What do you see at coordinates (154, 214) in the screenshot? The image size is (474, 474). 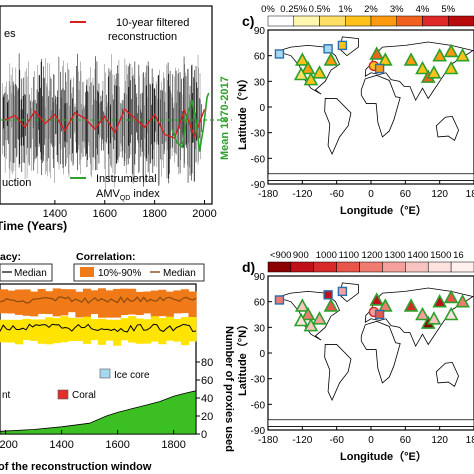 I see `x-tick-label: 1800` at bounding box center [154, 214].